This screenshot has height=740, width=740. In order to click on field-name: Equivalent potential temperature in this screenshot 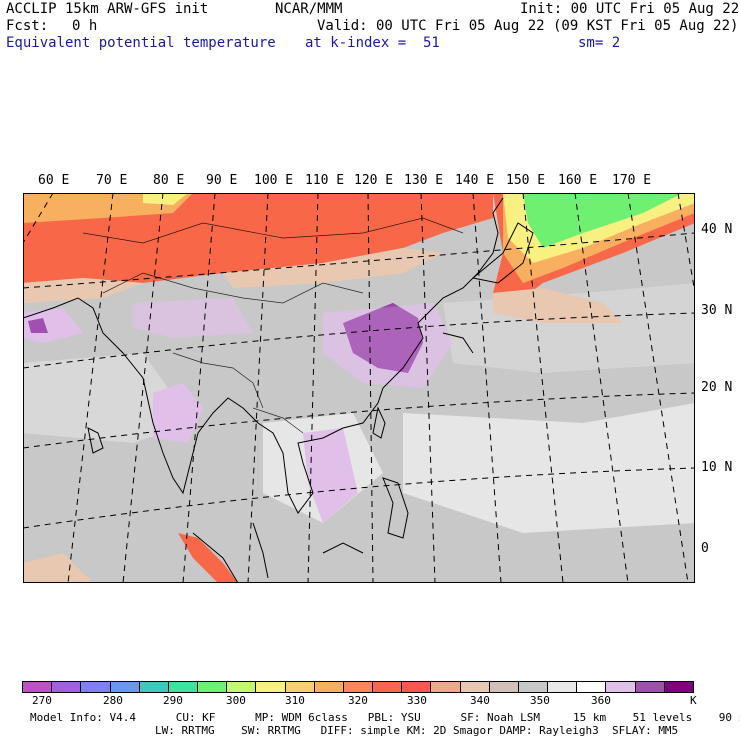, I will do `click(141, 43)`.